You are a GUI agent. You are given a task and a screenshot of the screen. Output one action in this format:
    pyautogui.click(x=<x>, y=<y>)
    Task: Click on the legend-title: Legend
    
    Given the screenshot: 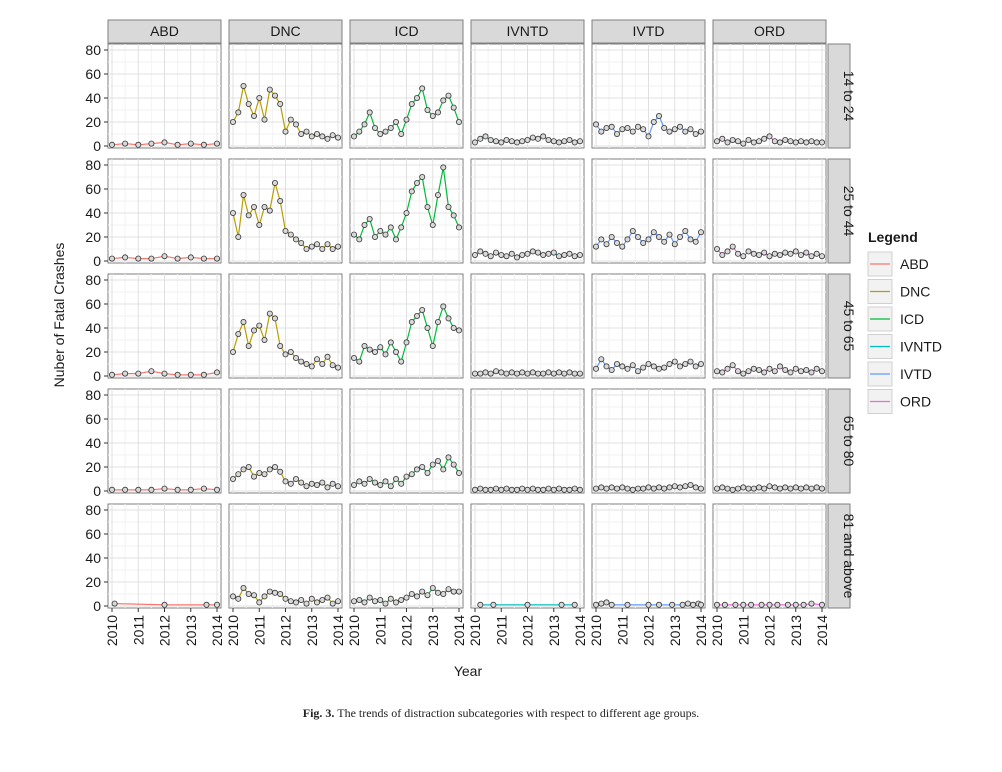 What is the action you would take?
    pyautogui.click(x=893, y=237)
    